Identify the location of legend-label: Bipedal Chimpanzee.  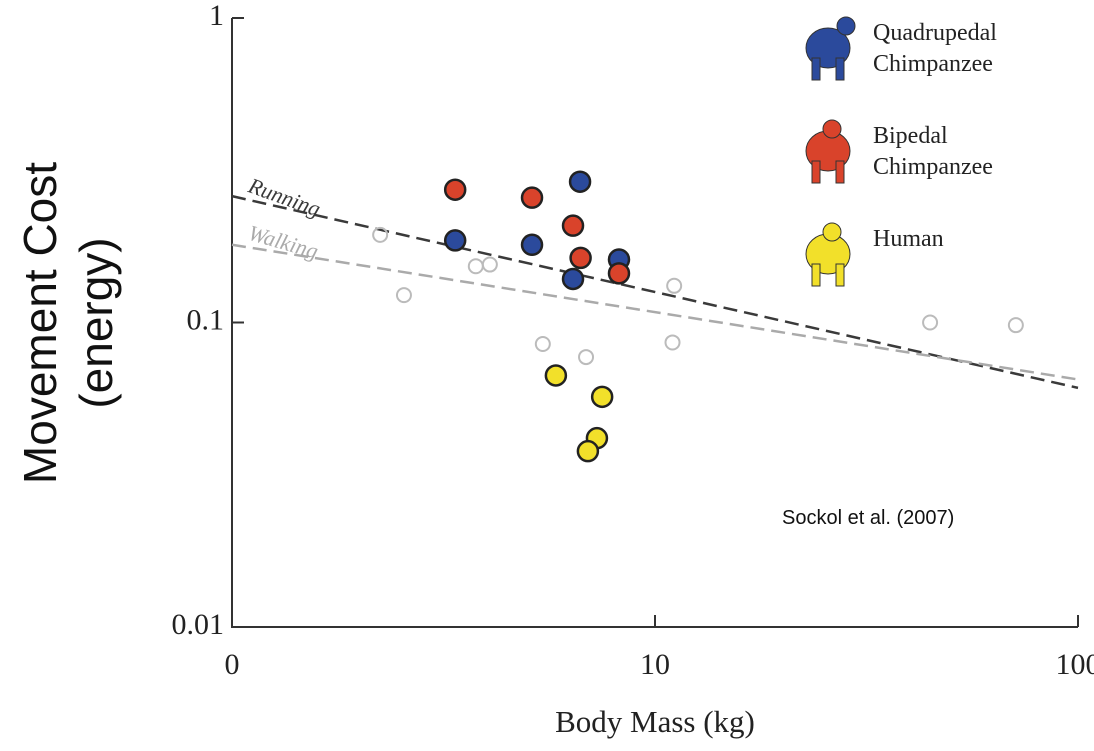
(933, 151).